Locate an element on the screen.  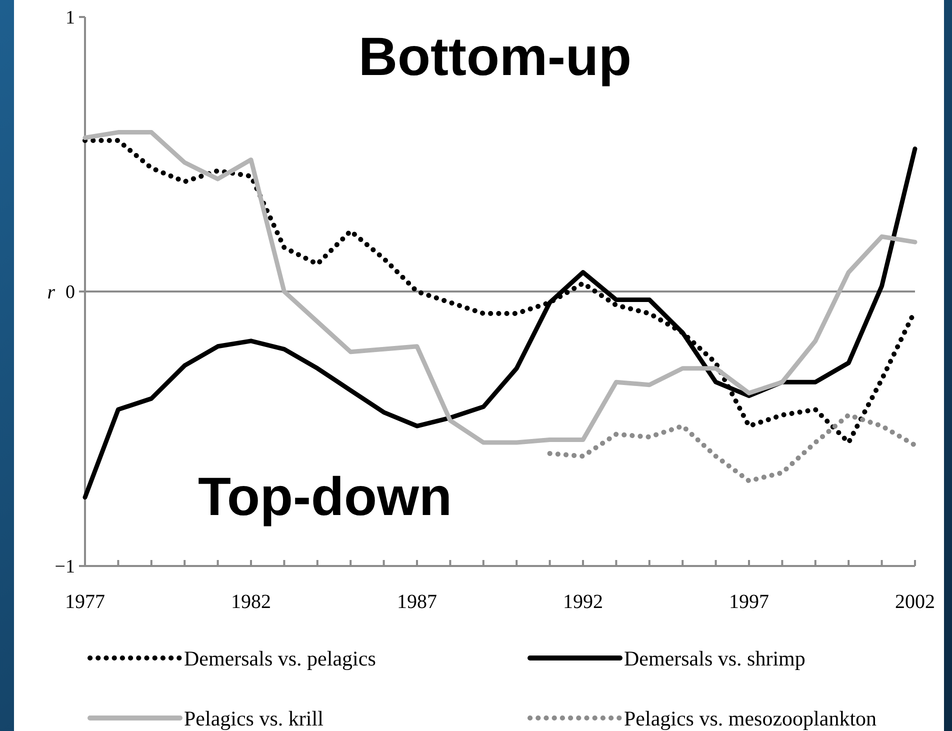
y-tick-label: 0 is located at coordinates (70, 293).